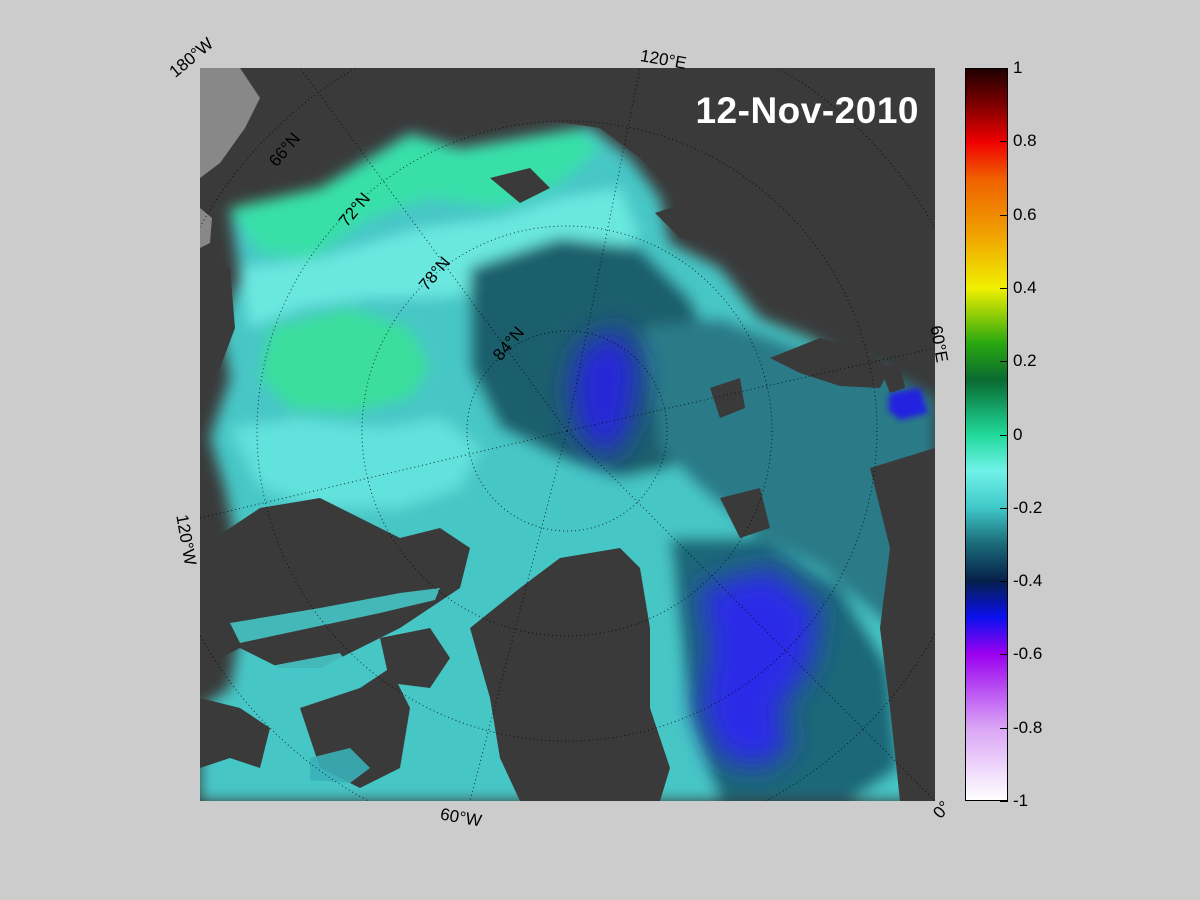 The width and height of the screenshot is (1200, 900). I want to click on low-value-patches, so click(695, 548).